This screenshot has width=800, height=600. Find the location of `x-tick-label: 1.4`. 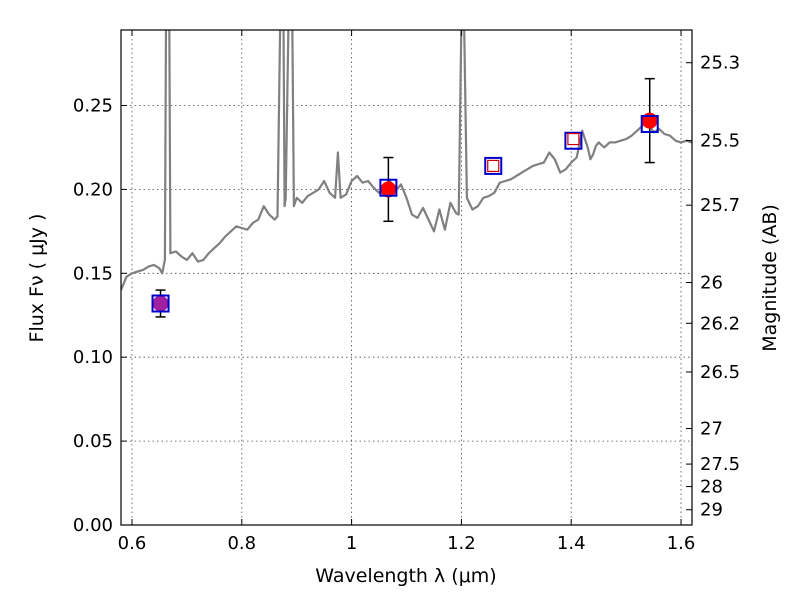

x-tick-label: 1.4 is located at coordinates (571, 543).